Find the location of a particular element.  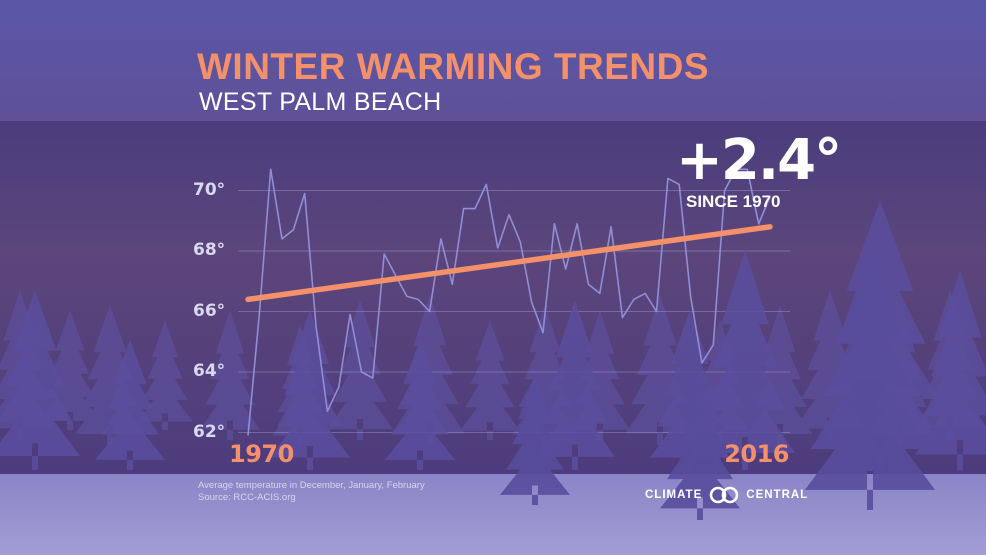

chart-title: WINTER WARMING TRENDS is located at coordinates (453, 66).